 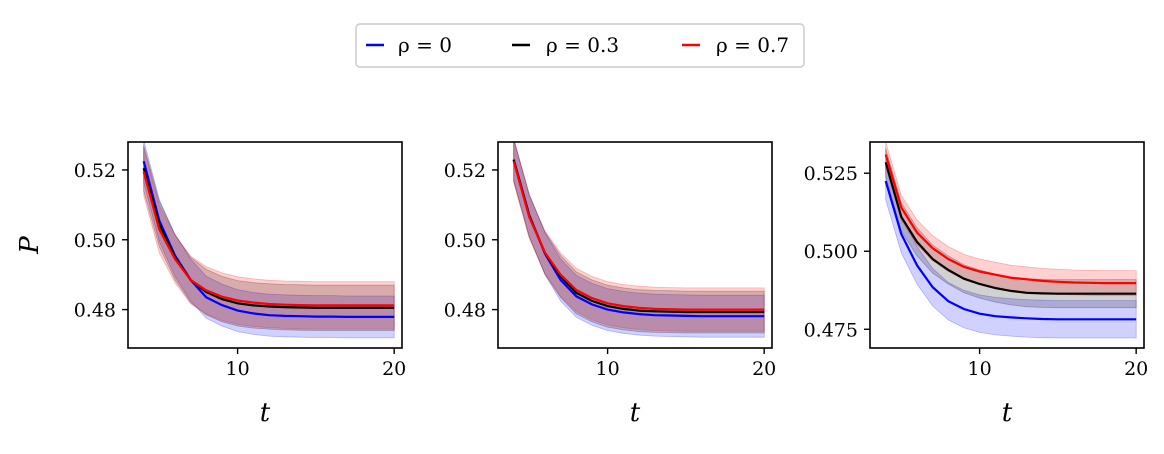 What do you see at coordinates (30, 245) in the screenshot?
I see `y-axis-label: P` at bounding box center [30, 245].